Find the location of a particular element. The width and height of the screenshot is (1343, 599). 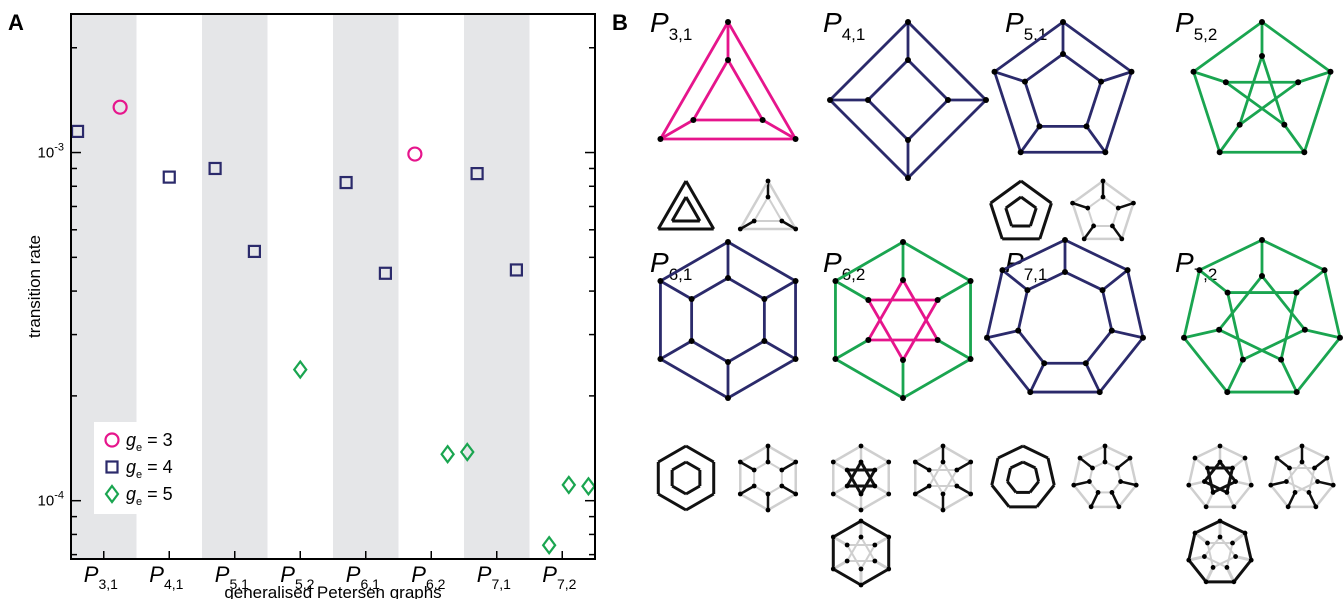

graph-7-2: P7,2 is located at coordinates (1259, 411).